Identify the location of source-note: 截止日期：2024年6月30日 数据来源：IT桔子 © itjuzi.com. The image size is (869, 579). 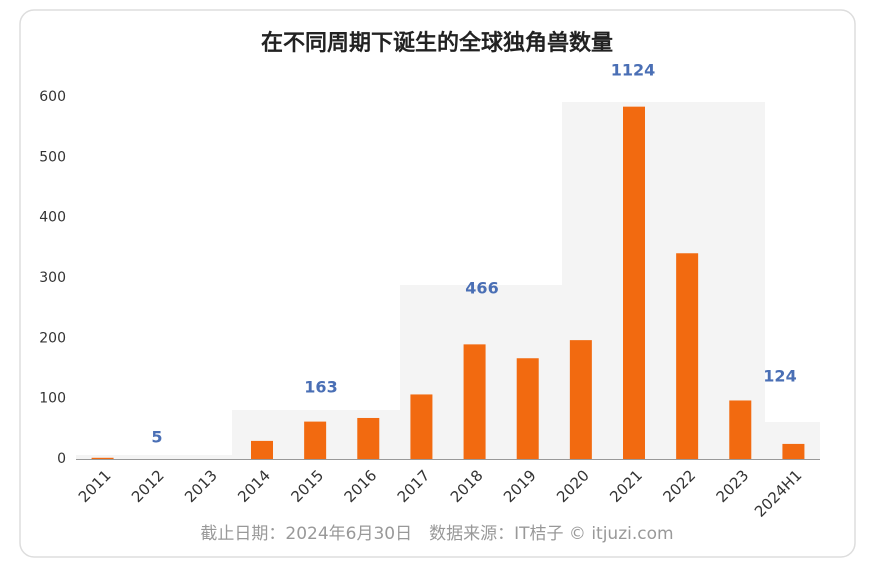
(436, 534).